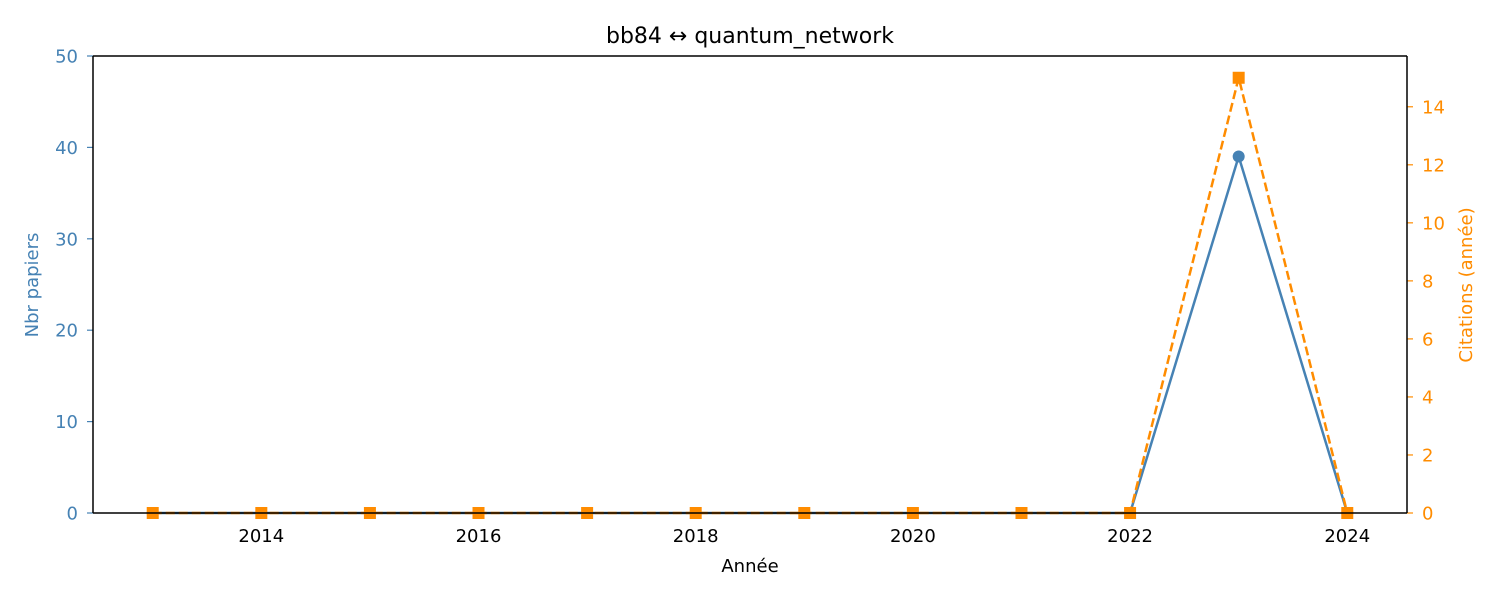 The width and height of the screenshot is (1500, 600). I want to click on y-right-tick-label: 14, so click(1433, 107).